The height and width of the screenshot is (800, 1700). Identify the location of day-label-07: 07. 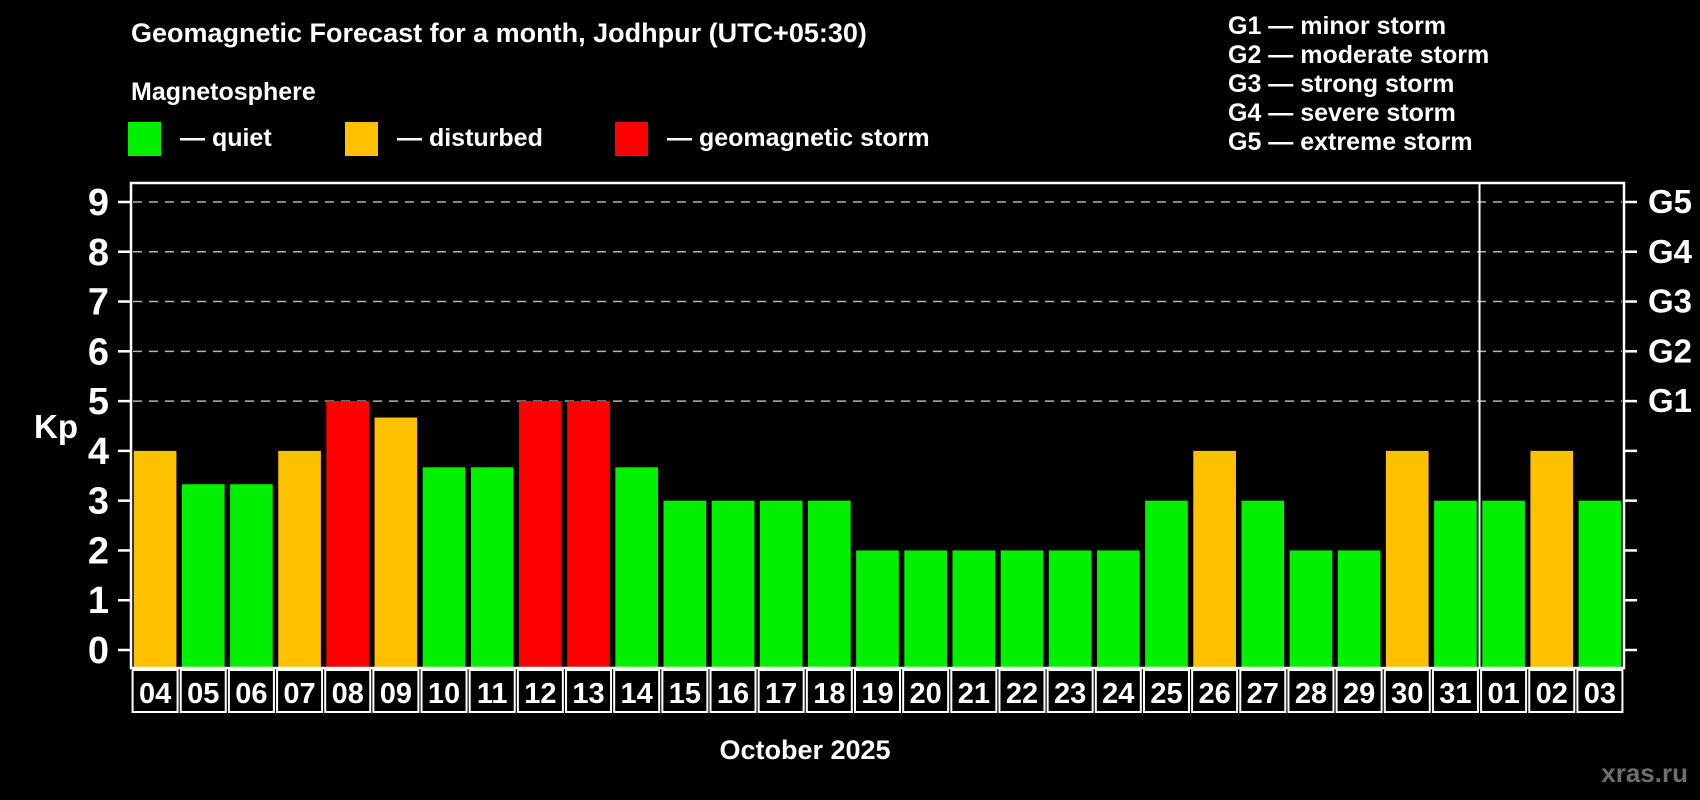
(299, 694).